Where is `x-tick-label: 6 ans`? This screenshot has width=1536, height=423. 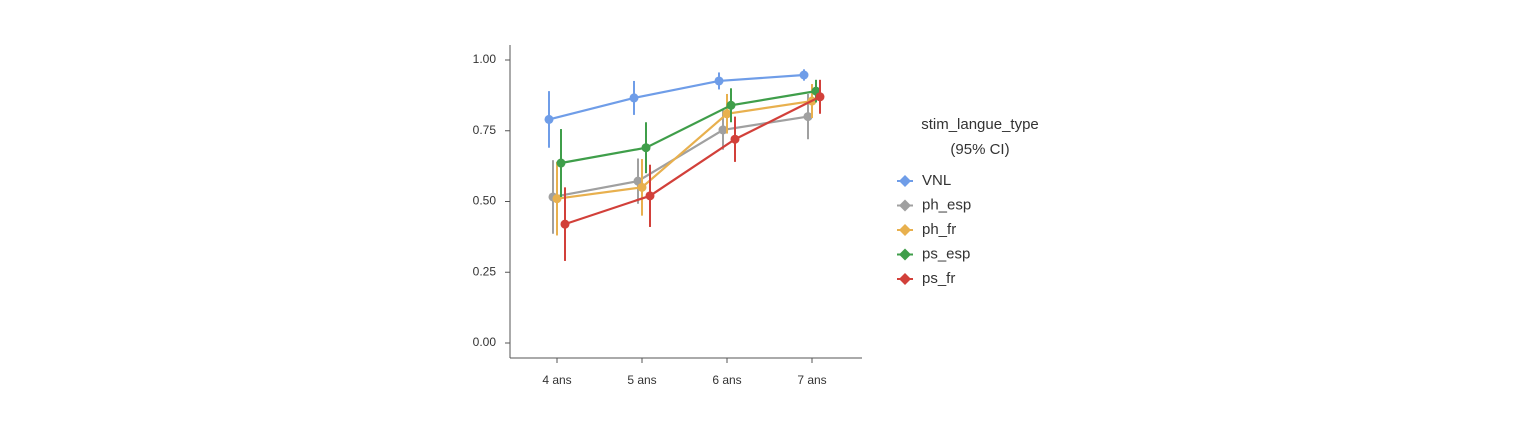 x-tick-label: 6 ans is located at coordinates (726, 380).